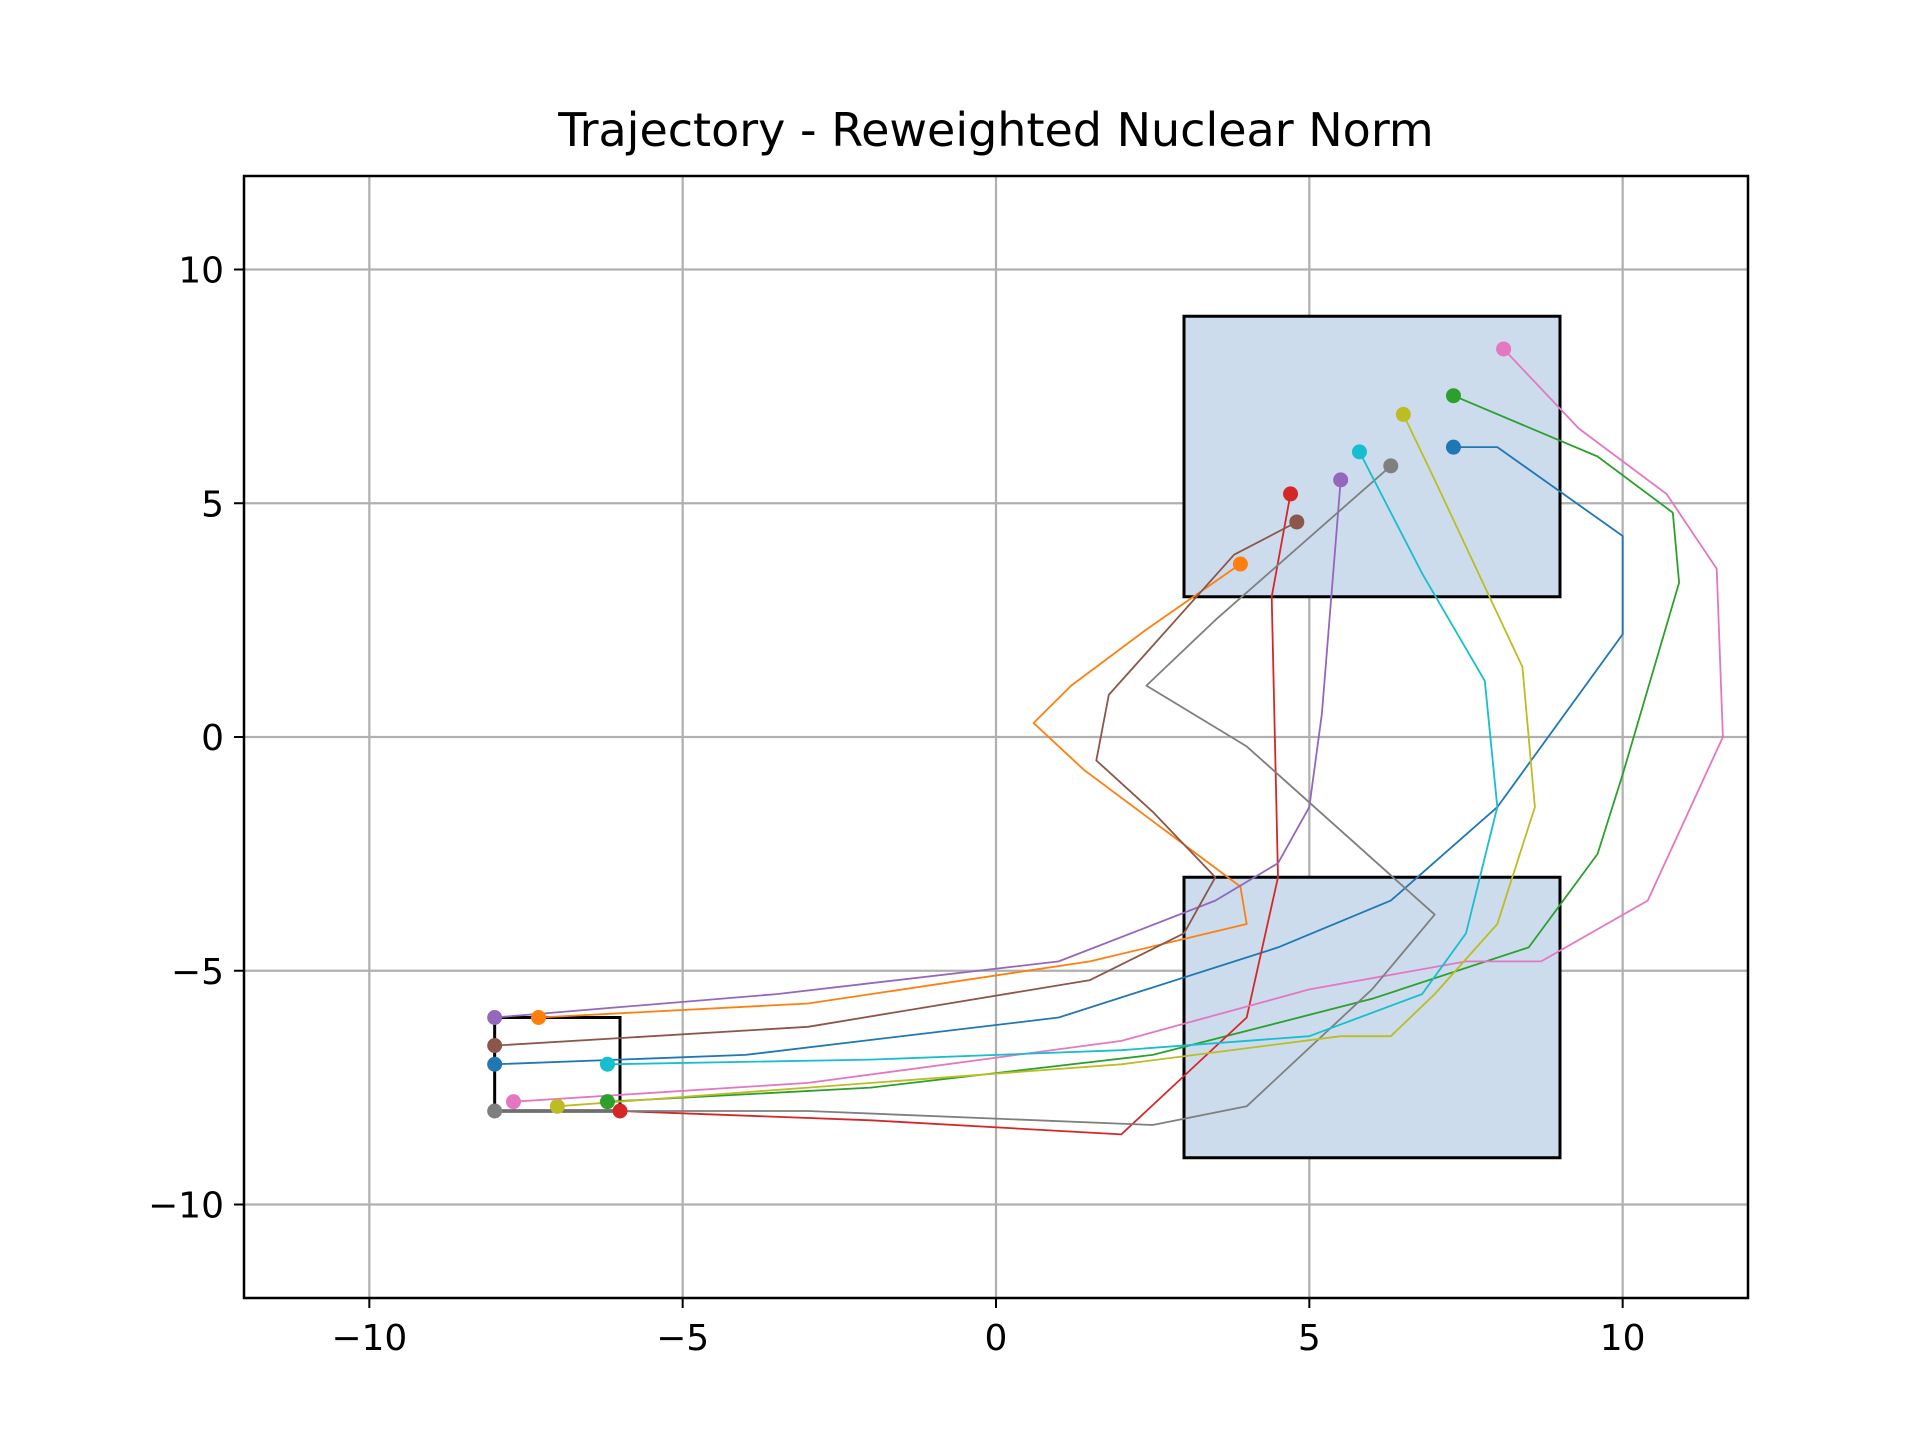 The image size is (1920, 1440). I want to click on y-tick-label: 5, so click(212, 504).